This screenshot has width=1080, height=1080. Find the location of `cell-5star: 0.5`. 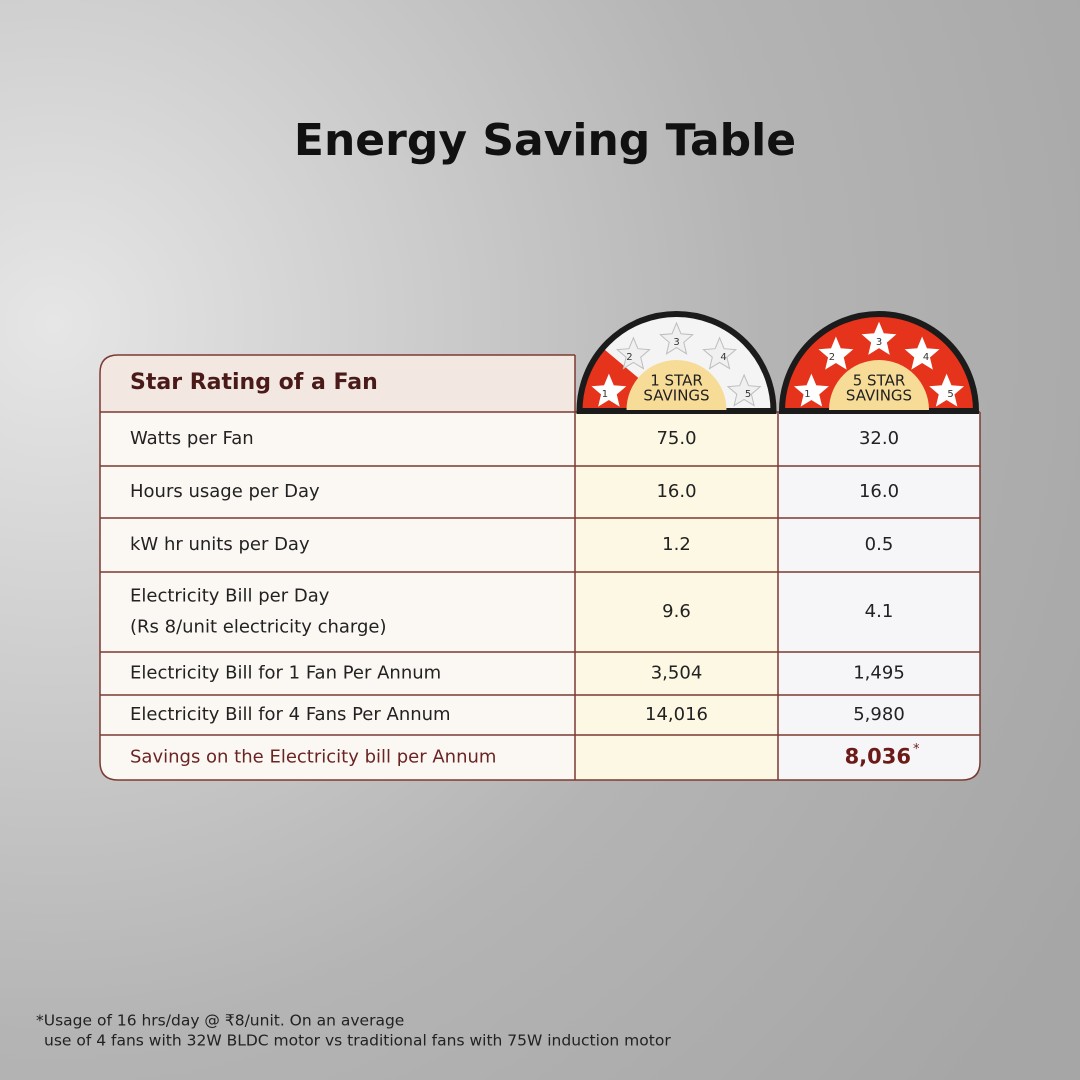

cell-5star: 0.5 is located at coordinates (879, 544).